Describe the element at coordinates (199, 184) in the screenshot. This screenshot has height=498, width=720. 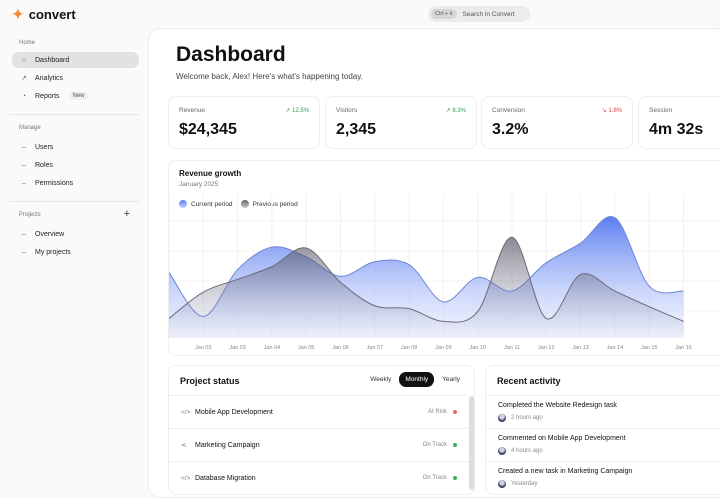
I see `chart-subtitle: January 2025` at that location.